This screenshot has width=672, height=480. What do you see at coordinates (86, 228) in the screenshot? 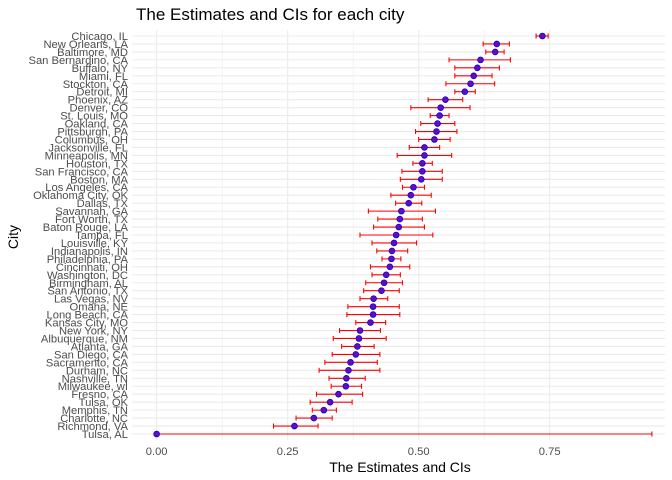
I see `y-tick-label: Baton Rouge, LA` at bounding box center [86, 228].